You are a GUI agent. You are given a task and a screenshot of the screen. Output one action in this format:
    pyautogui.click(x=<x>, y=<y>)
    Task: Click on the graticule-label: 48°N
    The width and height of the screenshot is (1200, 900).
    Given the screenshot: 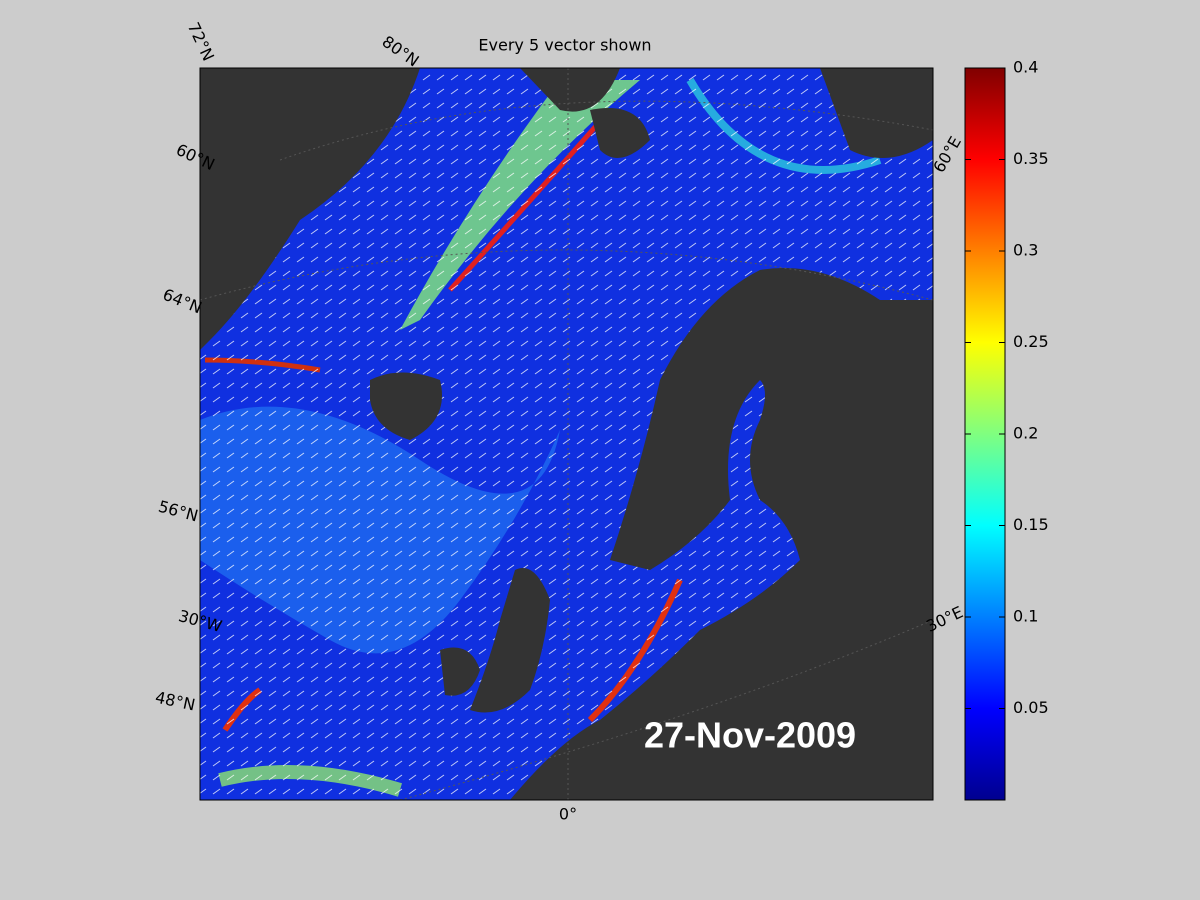 What is the action you would take?
    pyautogui.click(x=175, y=701)
    